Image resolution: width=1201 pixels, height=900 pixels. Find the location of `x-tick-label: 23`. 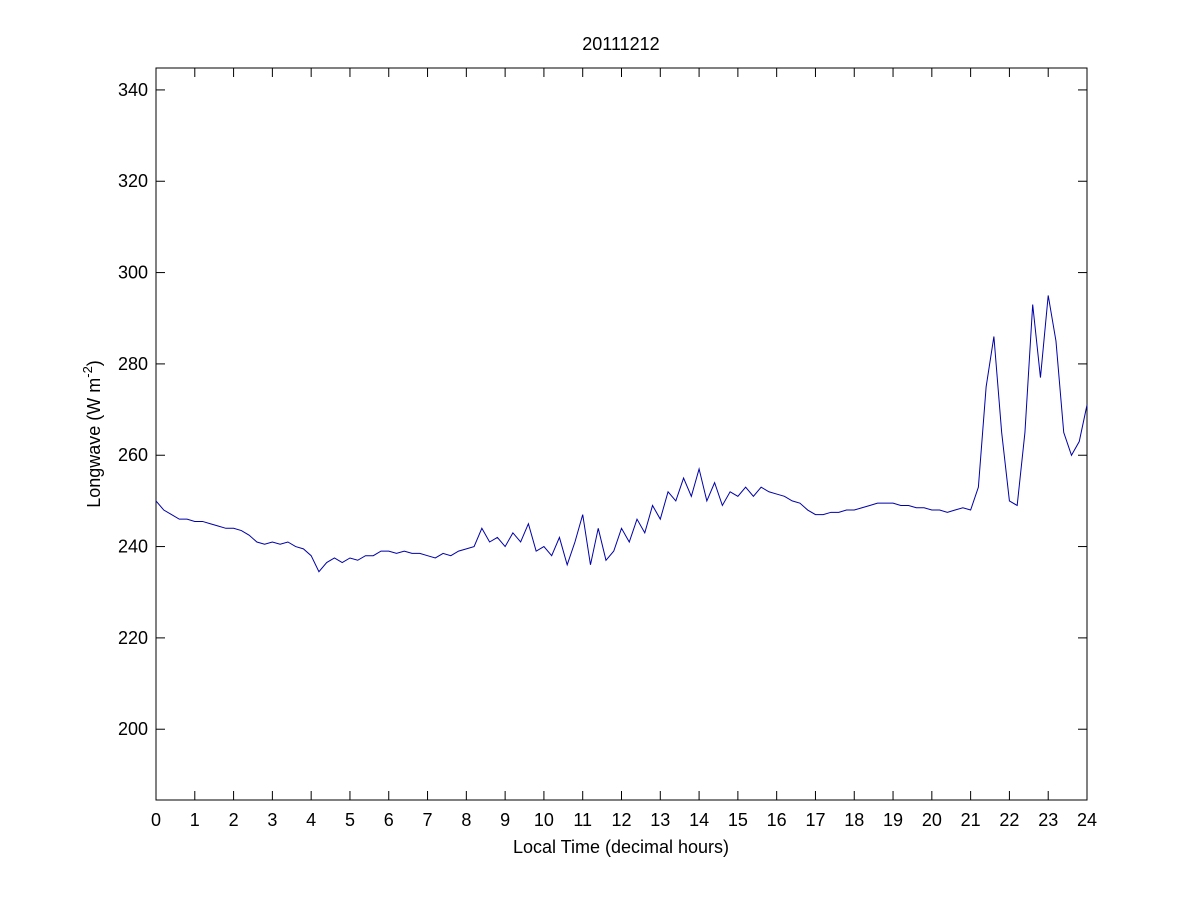

x-tick-label: 23 is located at coordinates (1048, 820).